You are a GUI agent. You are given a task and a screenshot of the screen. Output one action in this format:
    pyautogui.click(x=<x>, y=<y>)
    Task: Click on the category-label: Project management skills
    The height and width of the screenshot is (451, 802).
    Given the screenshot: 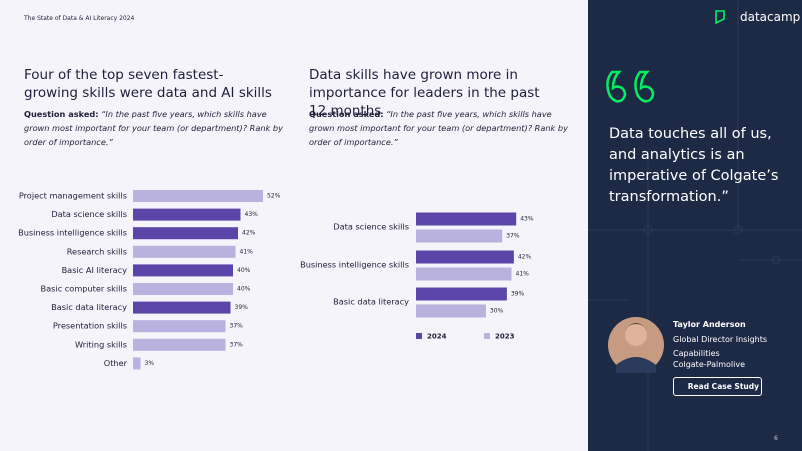 What is the action you would take?
    pyautogui.click(x=73, y=196)
    